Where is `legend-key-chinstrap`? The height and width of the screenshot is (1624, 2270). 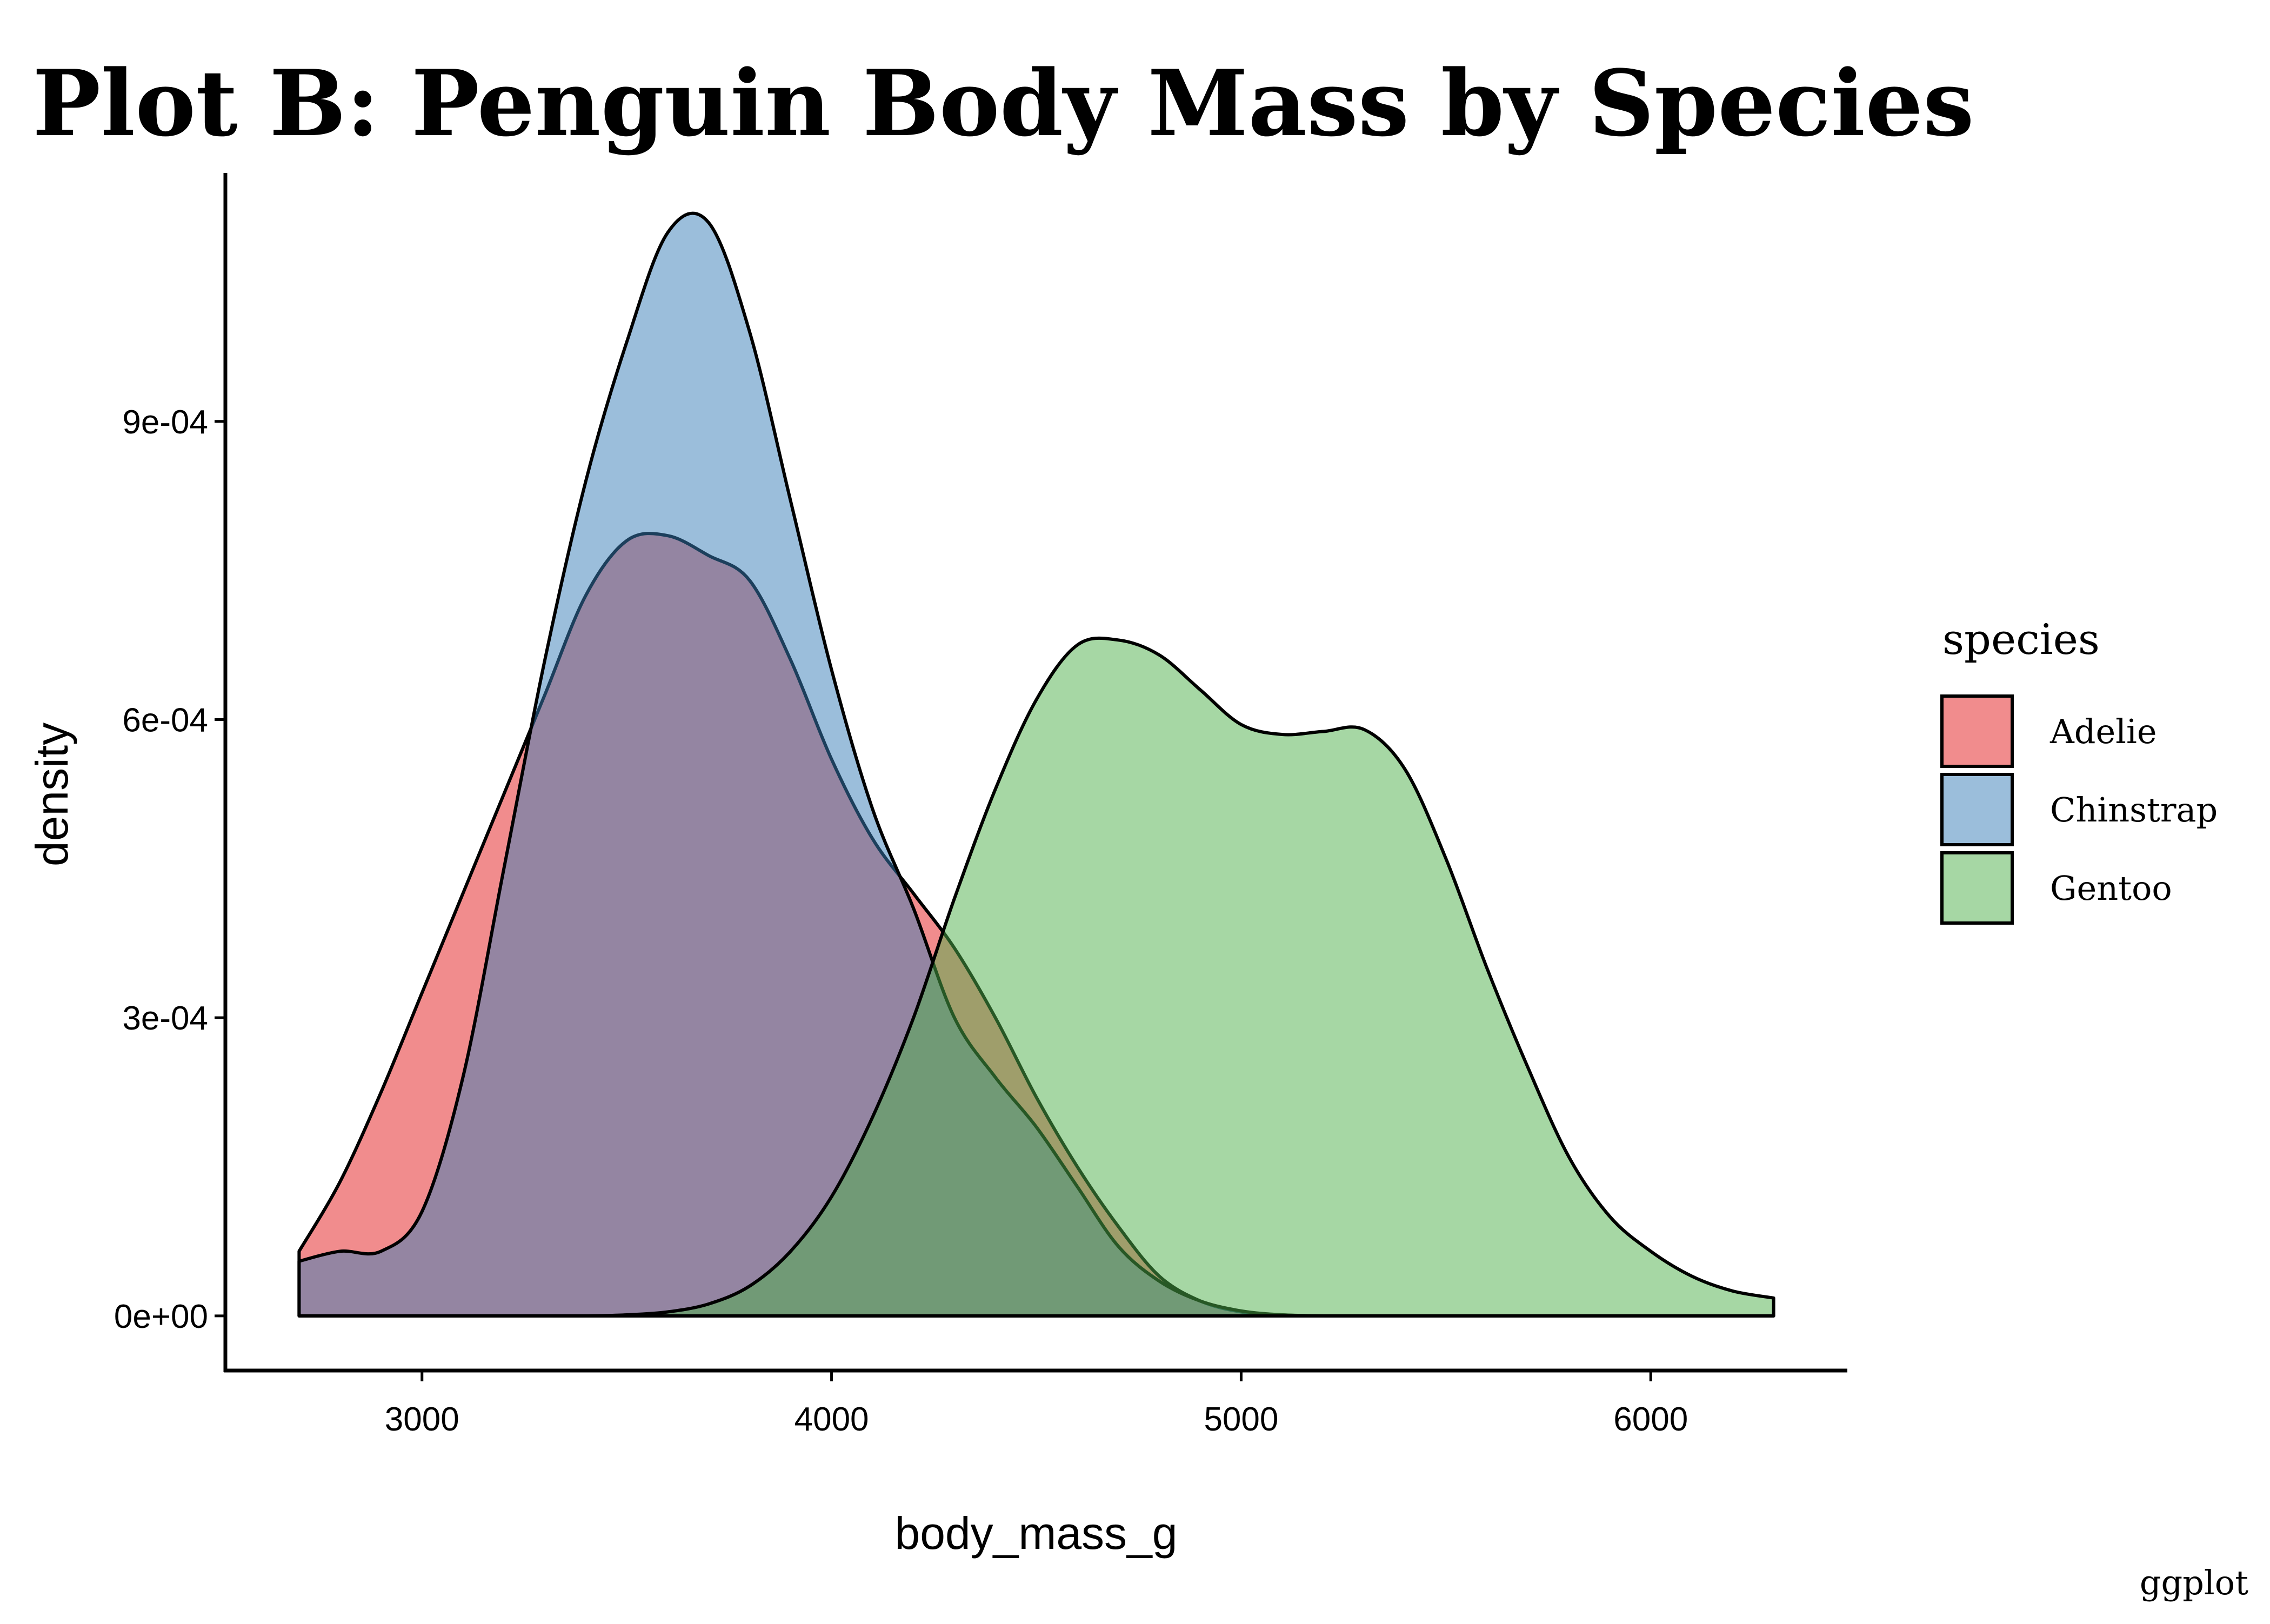
legend-key-chinstrap is located at coordinates (1977, 810).